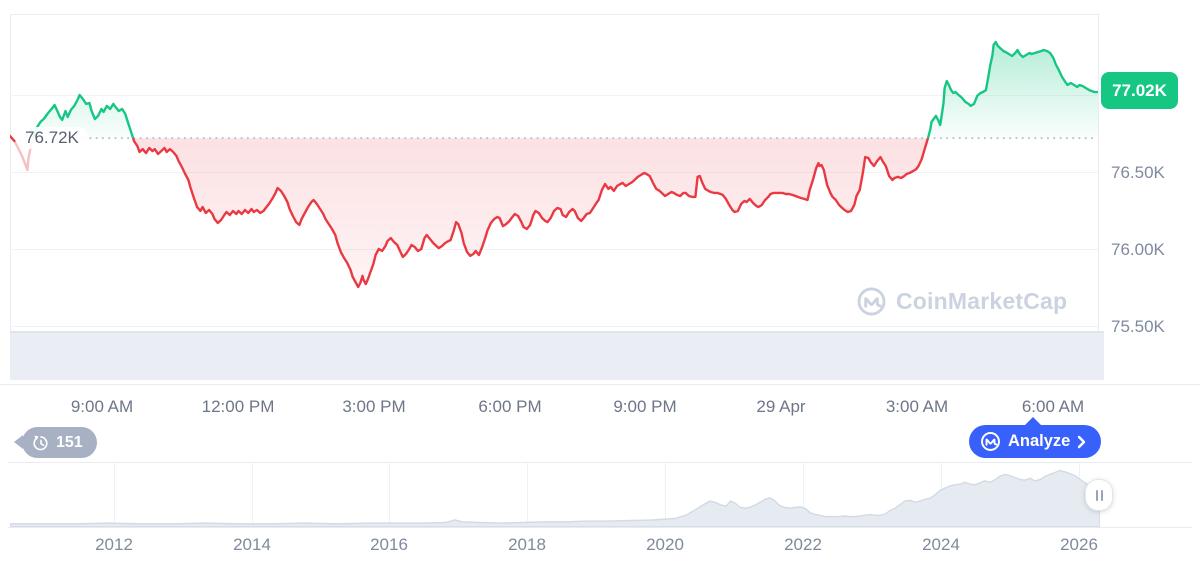 This screenshot has width=1200, height=561. I want to click on plot-top-border, so click(554, 14).